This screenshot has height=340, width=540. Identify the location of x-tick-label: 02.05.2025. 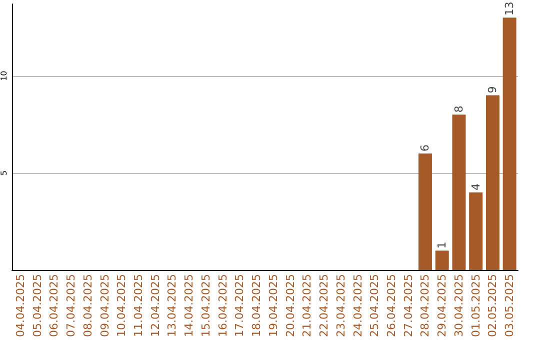
(493, 305).